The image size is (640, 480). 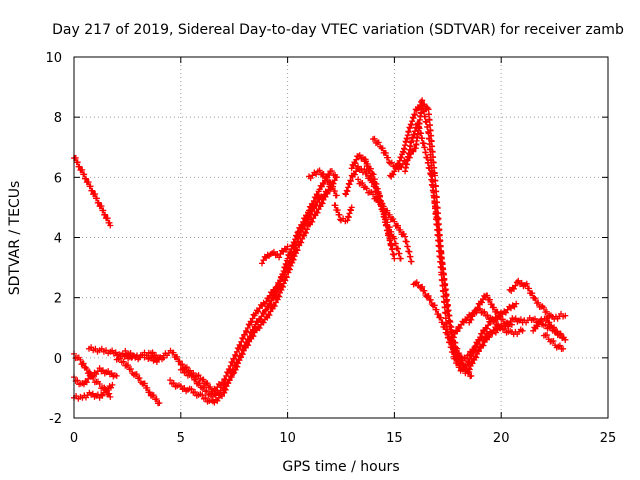 I want to click on x-tick-label: 0, so click(x=74, y=438).